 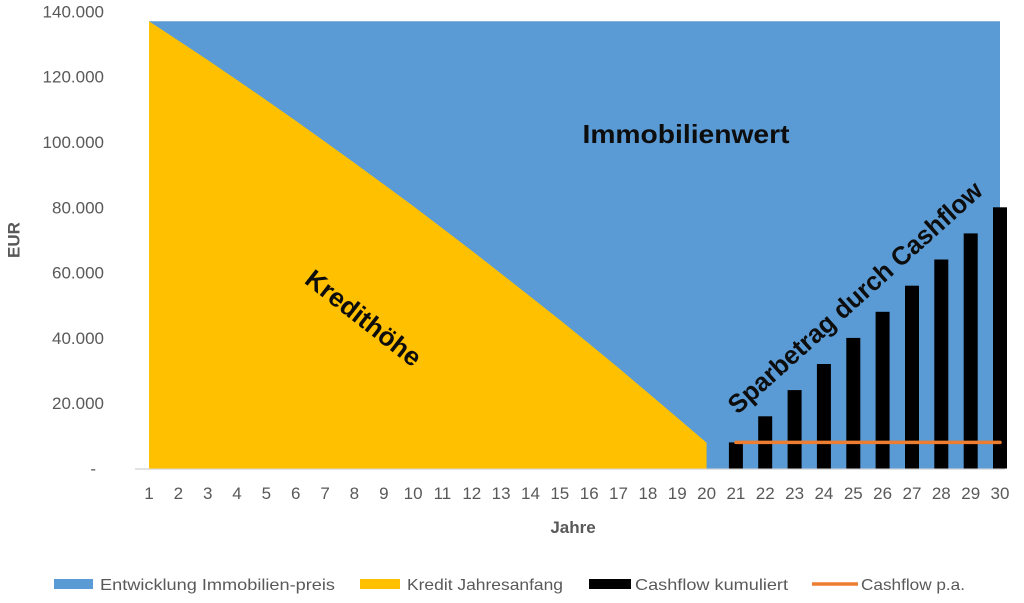 I want to click on x-tick-label: 2, so click(x=178, y=493).